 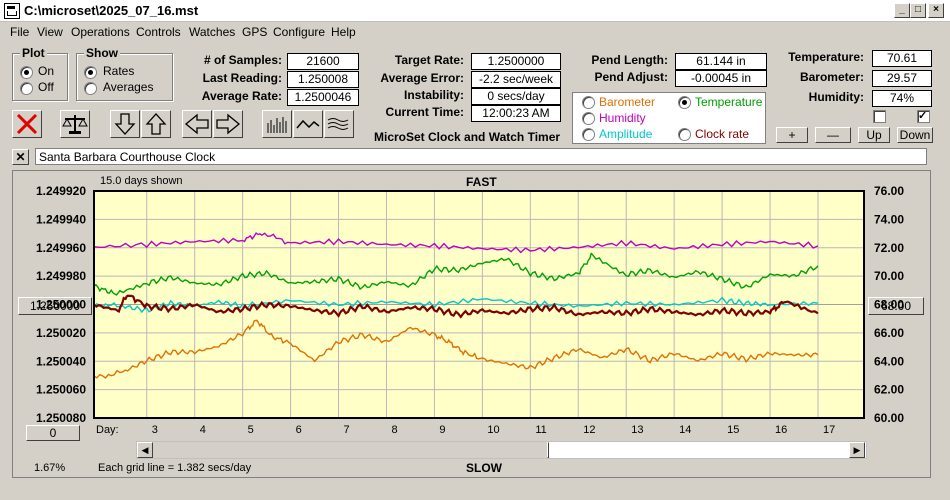 I want to click on x-tick-label: 16, so click(x=781, y=430).